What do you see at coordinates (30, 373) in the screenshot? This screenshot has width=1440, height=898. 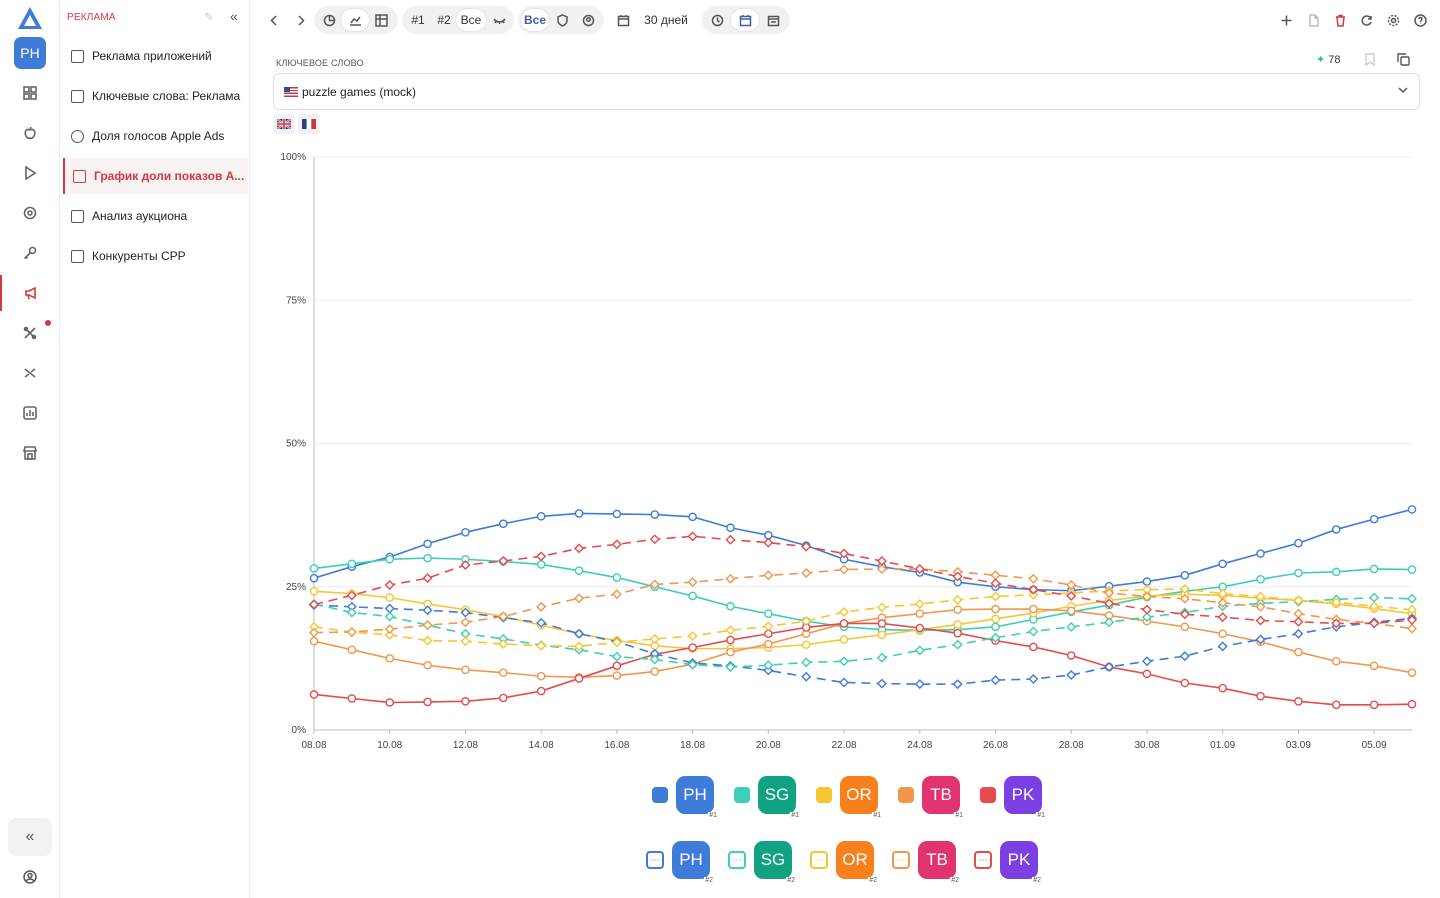 I see `compare-icon` at bounding box center [30, 373].